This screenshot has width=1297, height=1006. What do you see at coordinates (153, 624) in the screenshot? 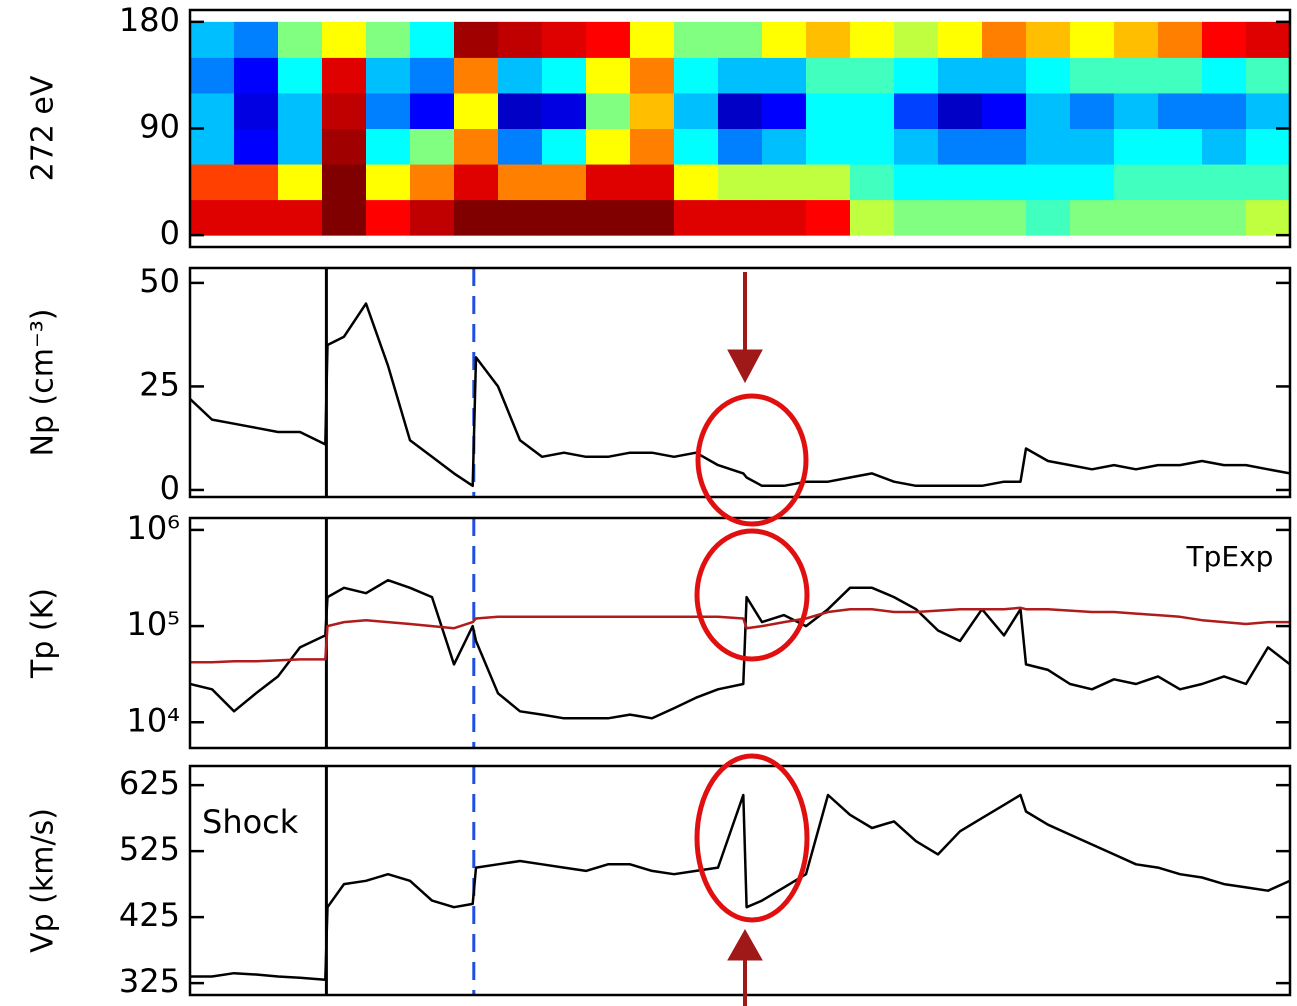
I see `y-tick-label: 10⁵` at bounding box center [153, 624].